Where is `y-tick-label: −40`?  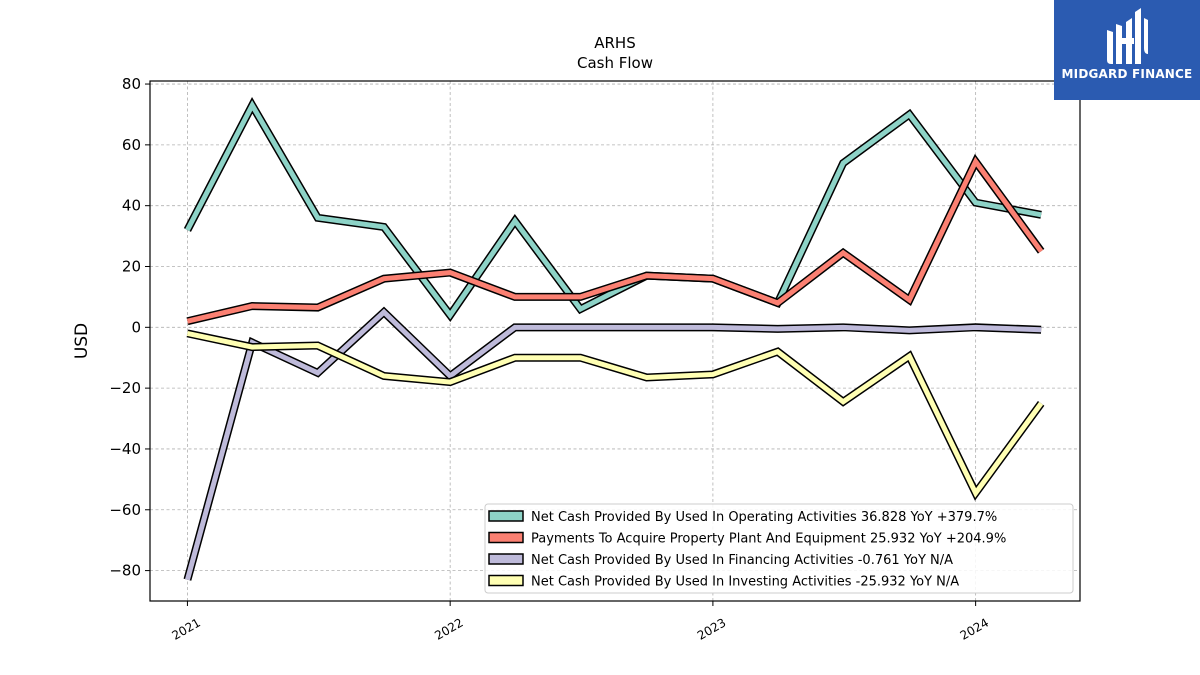 y-tick-label: −40 is located at coordinates (125, 449).